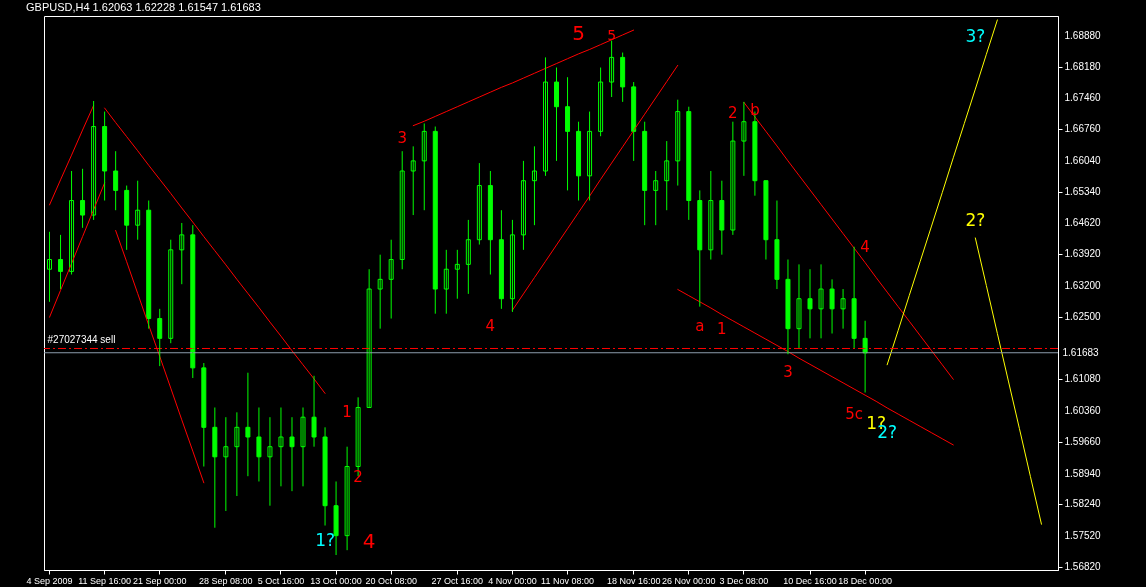  Describe the element at coordinates (457, 580) in the screenshot. I see `x-tick-label: 27 Oct 16:00` at that location.